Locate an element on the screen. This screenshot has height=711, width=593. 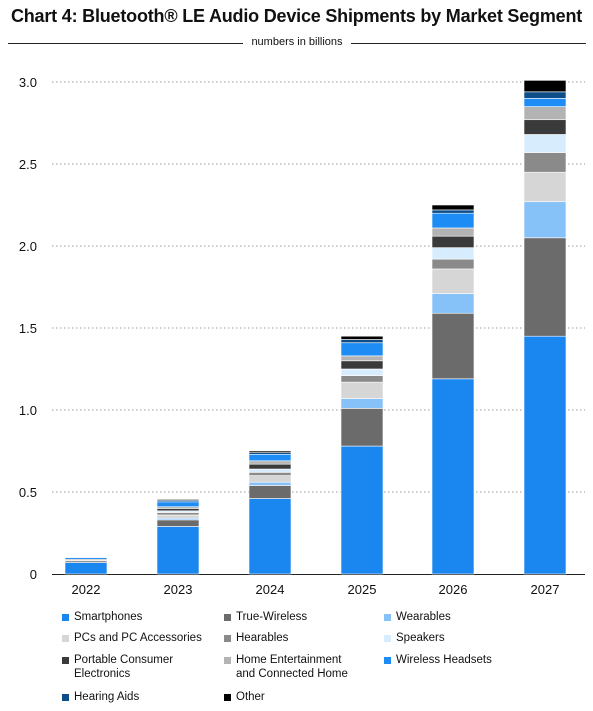
x-tick-label: 2022 is located at coordinates (86, 589).